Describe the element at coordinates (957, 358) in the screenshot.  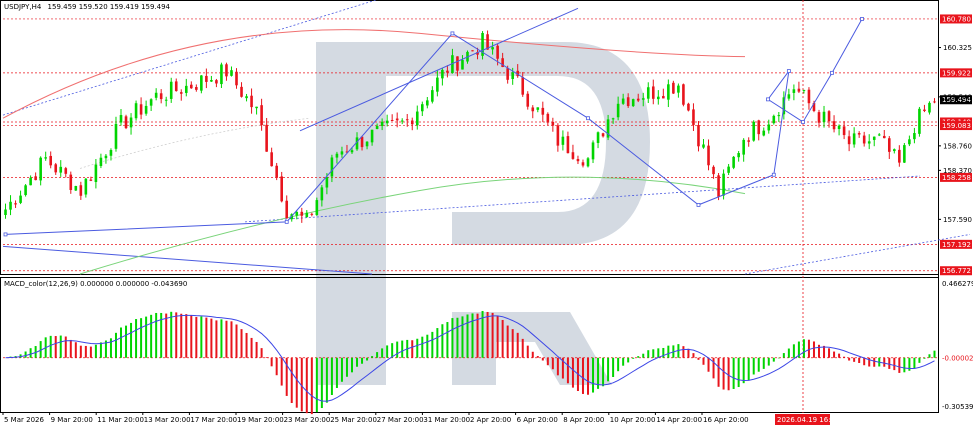
I see `macd-current-label: -0.000026` at that location.